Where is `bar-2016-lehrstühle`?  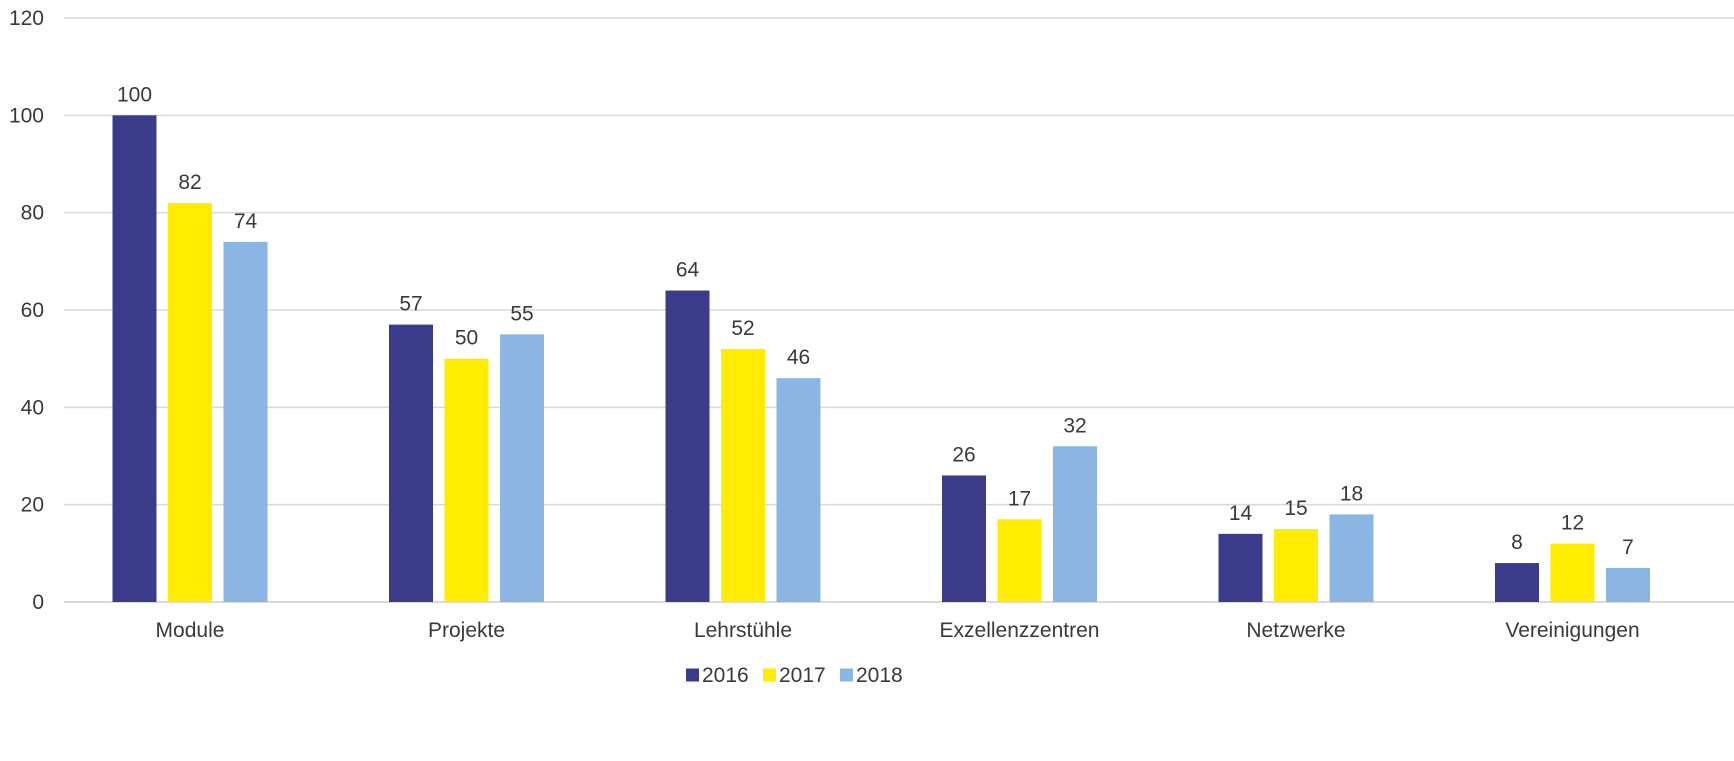
bar-2016-lehrstühle is located at coordinates (687, 446).